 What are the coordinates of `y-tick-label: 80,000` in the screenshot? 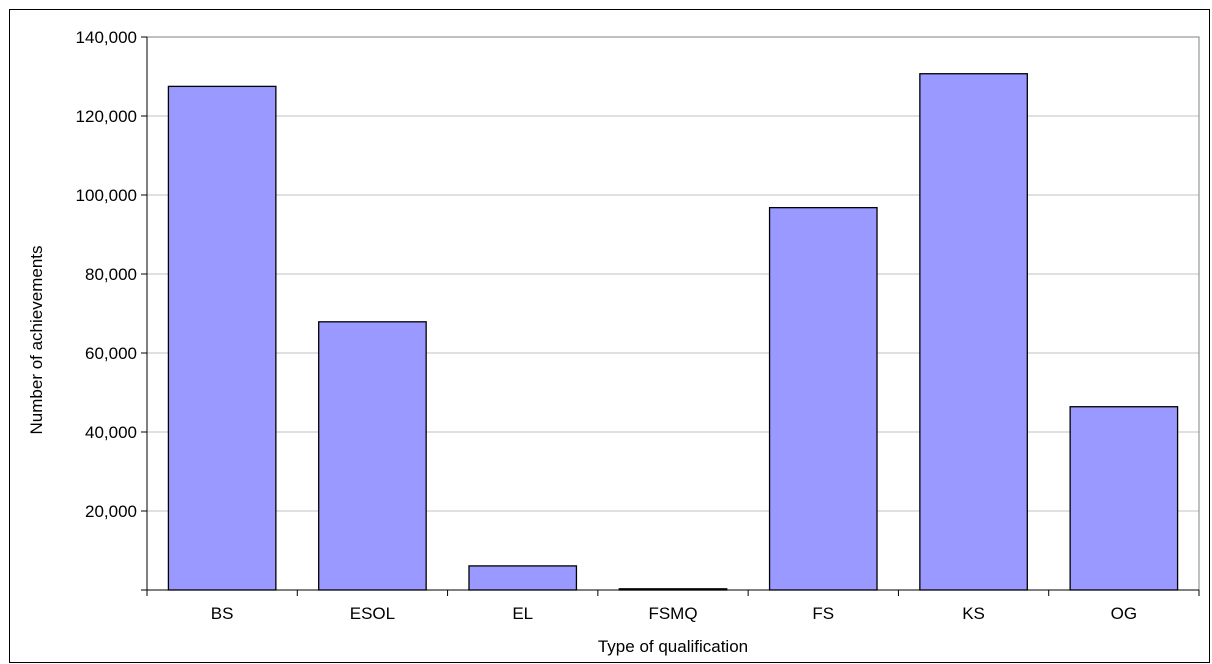 It's located at (111, 274).